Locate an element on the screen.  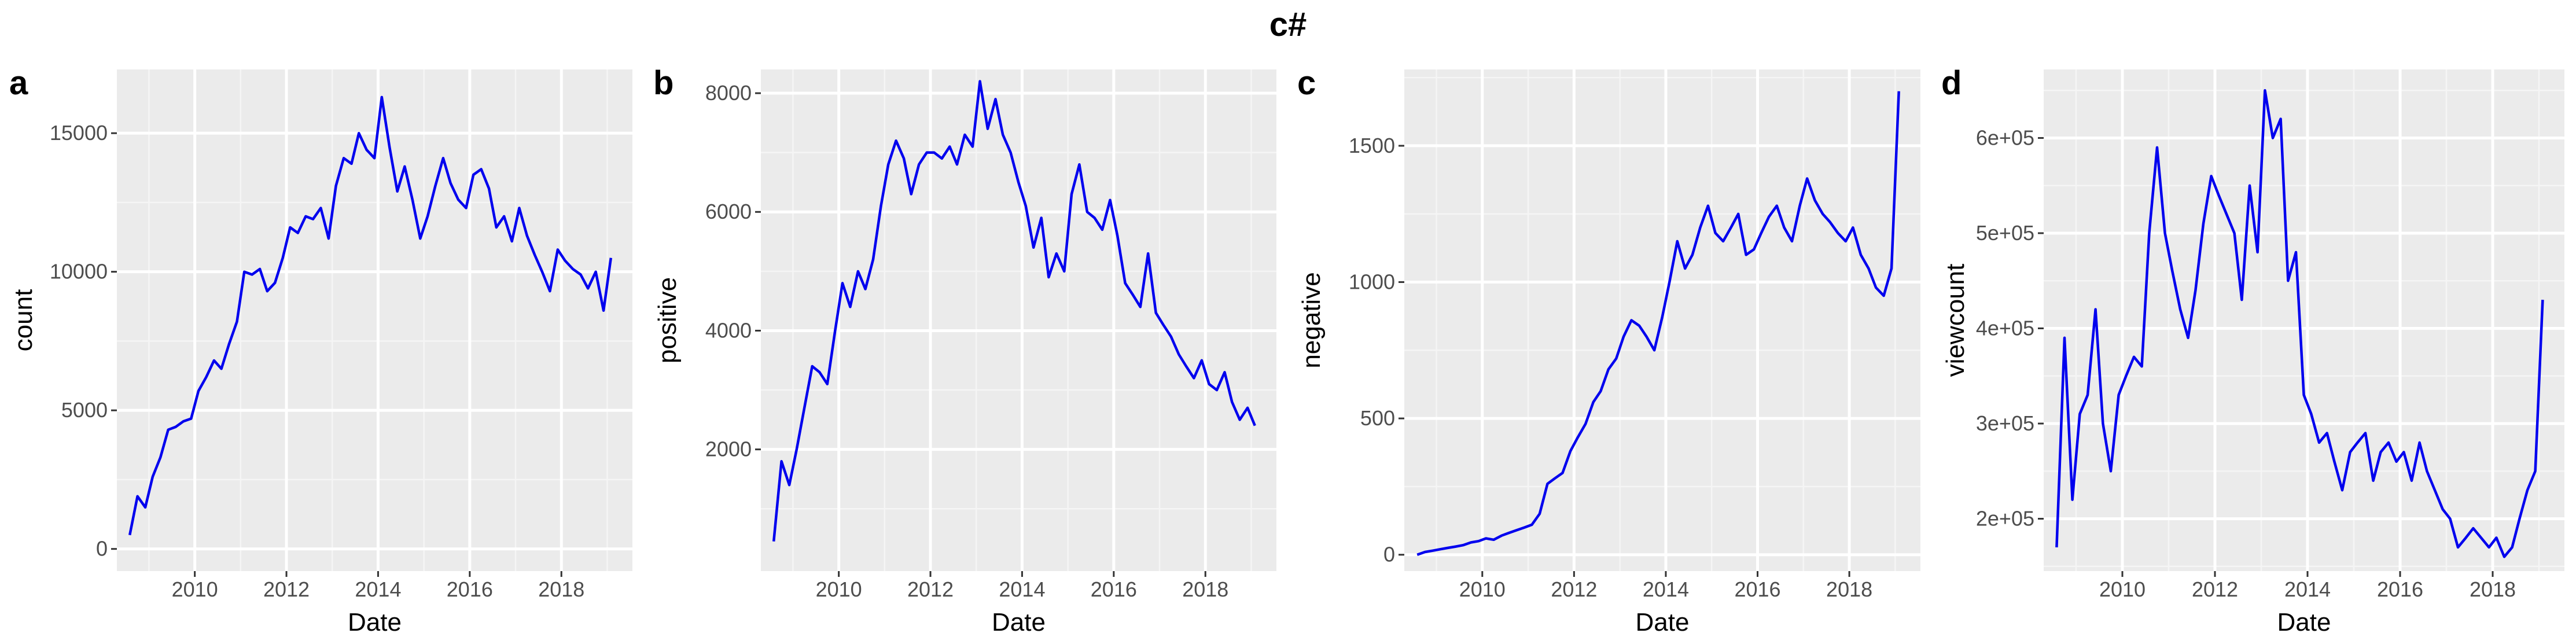
y-axis-title: viewcount is located at coordinates (1955, 320).